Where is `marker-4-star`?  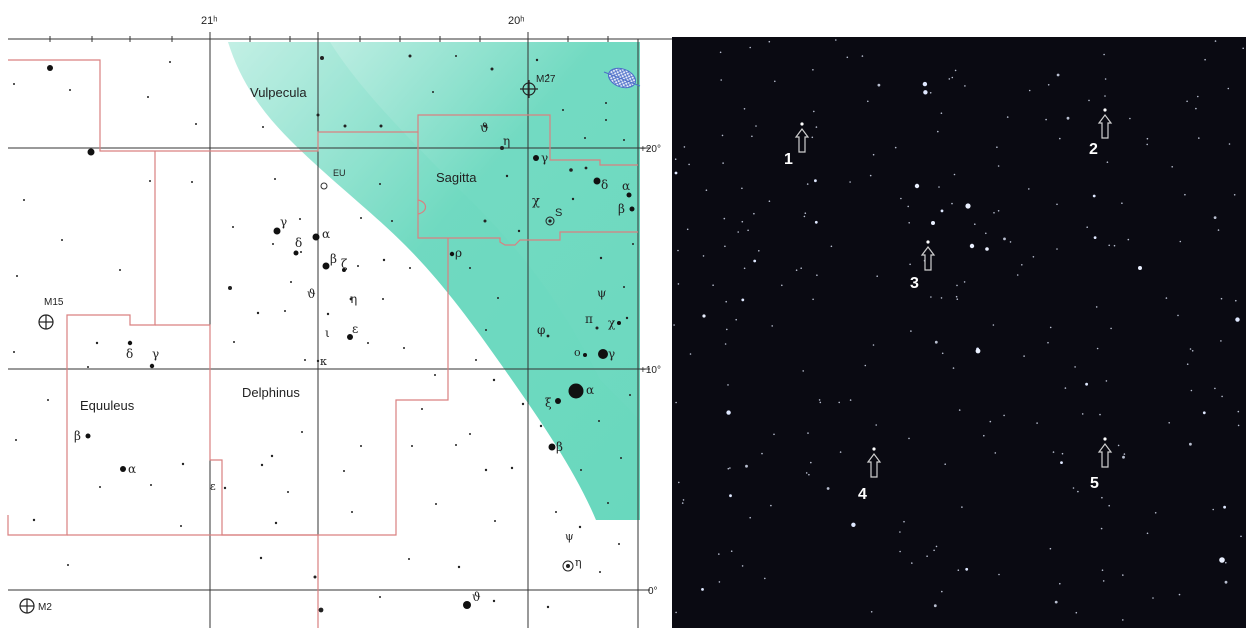
marker-4-star is located at coordinates (874, 449).